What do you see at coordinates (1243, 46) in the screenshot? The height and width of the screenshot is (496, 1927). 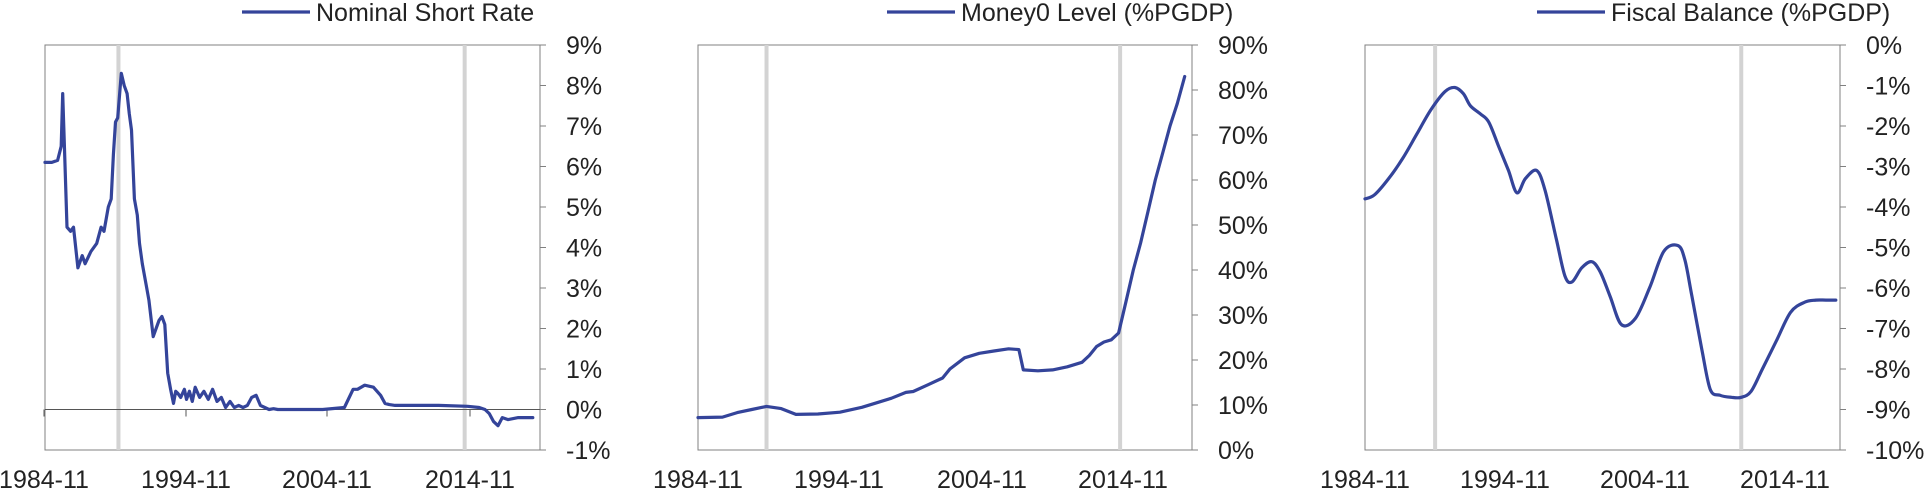 I see `y-tick-label: 90%` at bounding box center [1243, 46].